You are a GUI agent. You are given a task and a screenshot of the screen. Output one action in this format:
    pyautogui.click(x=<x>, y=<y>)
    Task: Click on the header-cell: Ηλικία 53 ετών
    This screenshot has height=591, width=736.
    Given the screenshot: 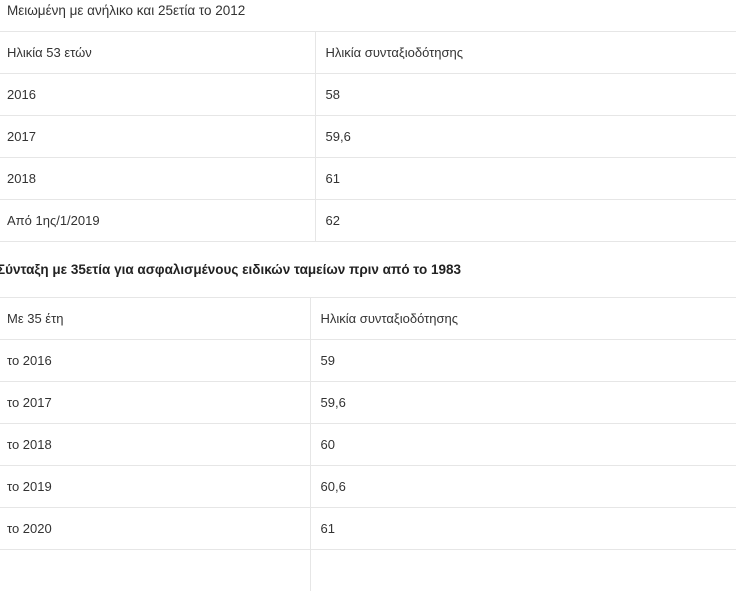 What is the action you would take?
    pyautogui.click(x=157, y=53)
    